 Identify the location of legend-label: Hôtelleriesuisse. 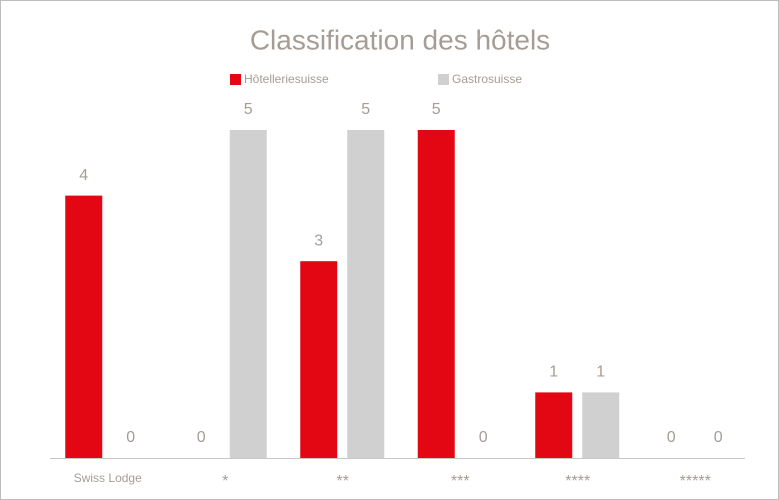
(286, 79).